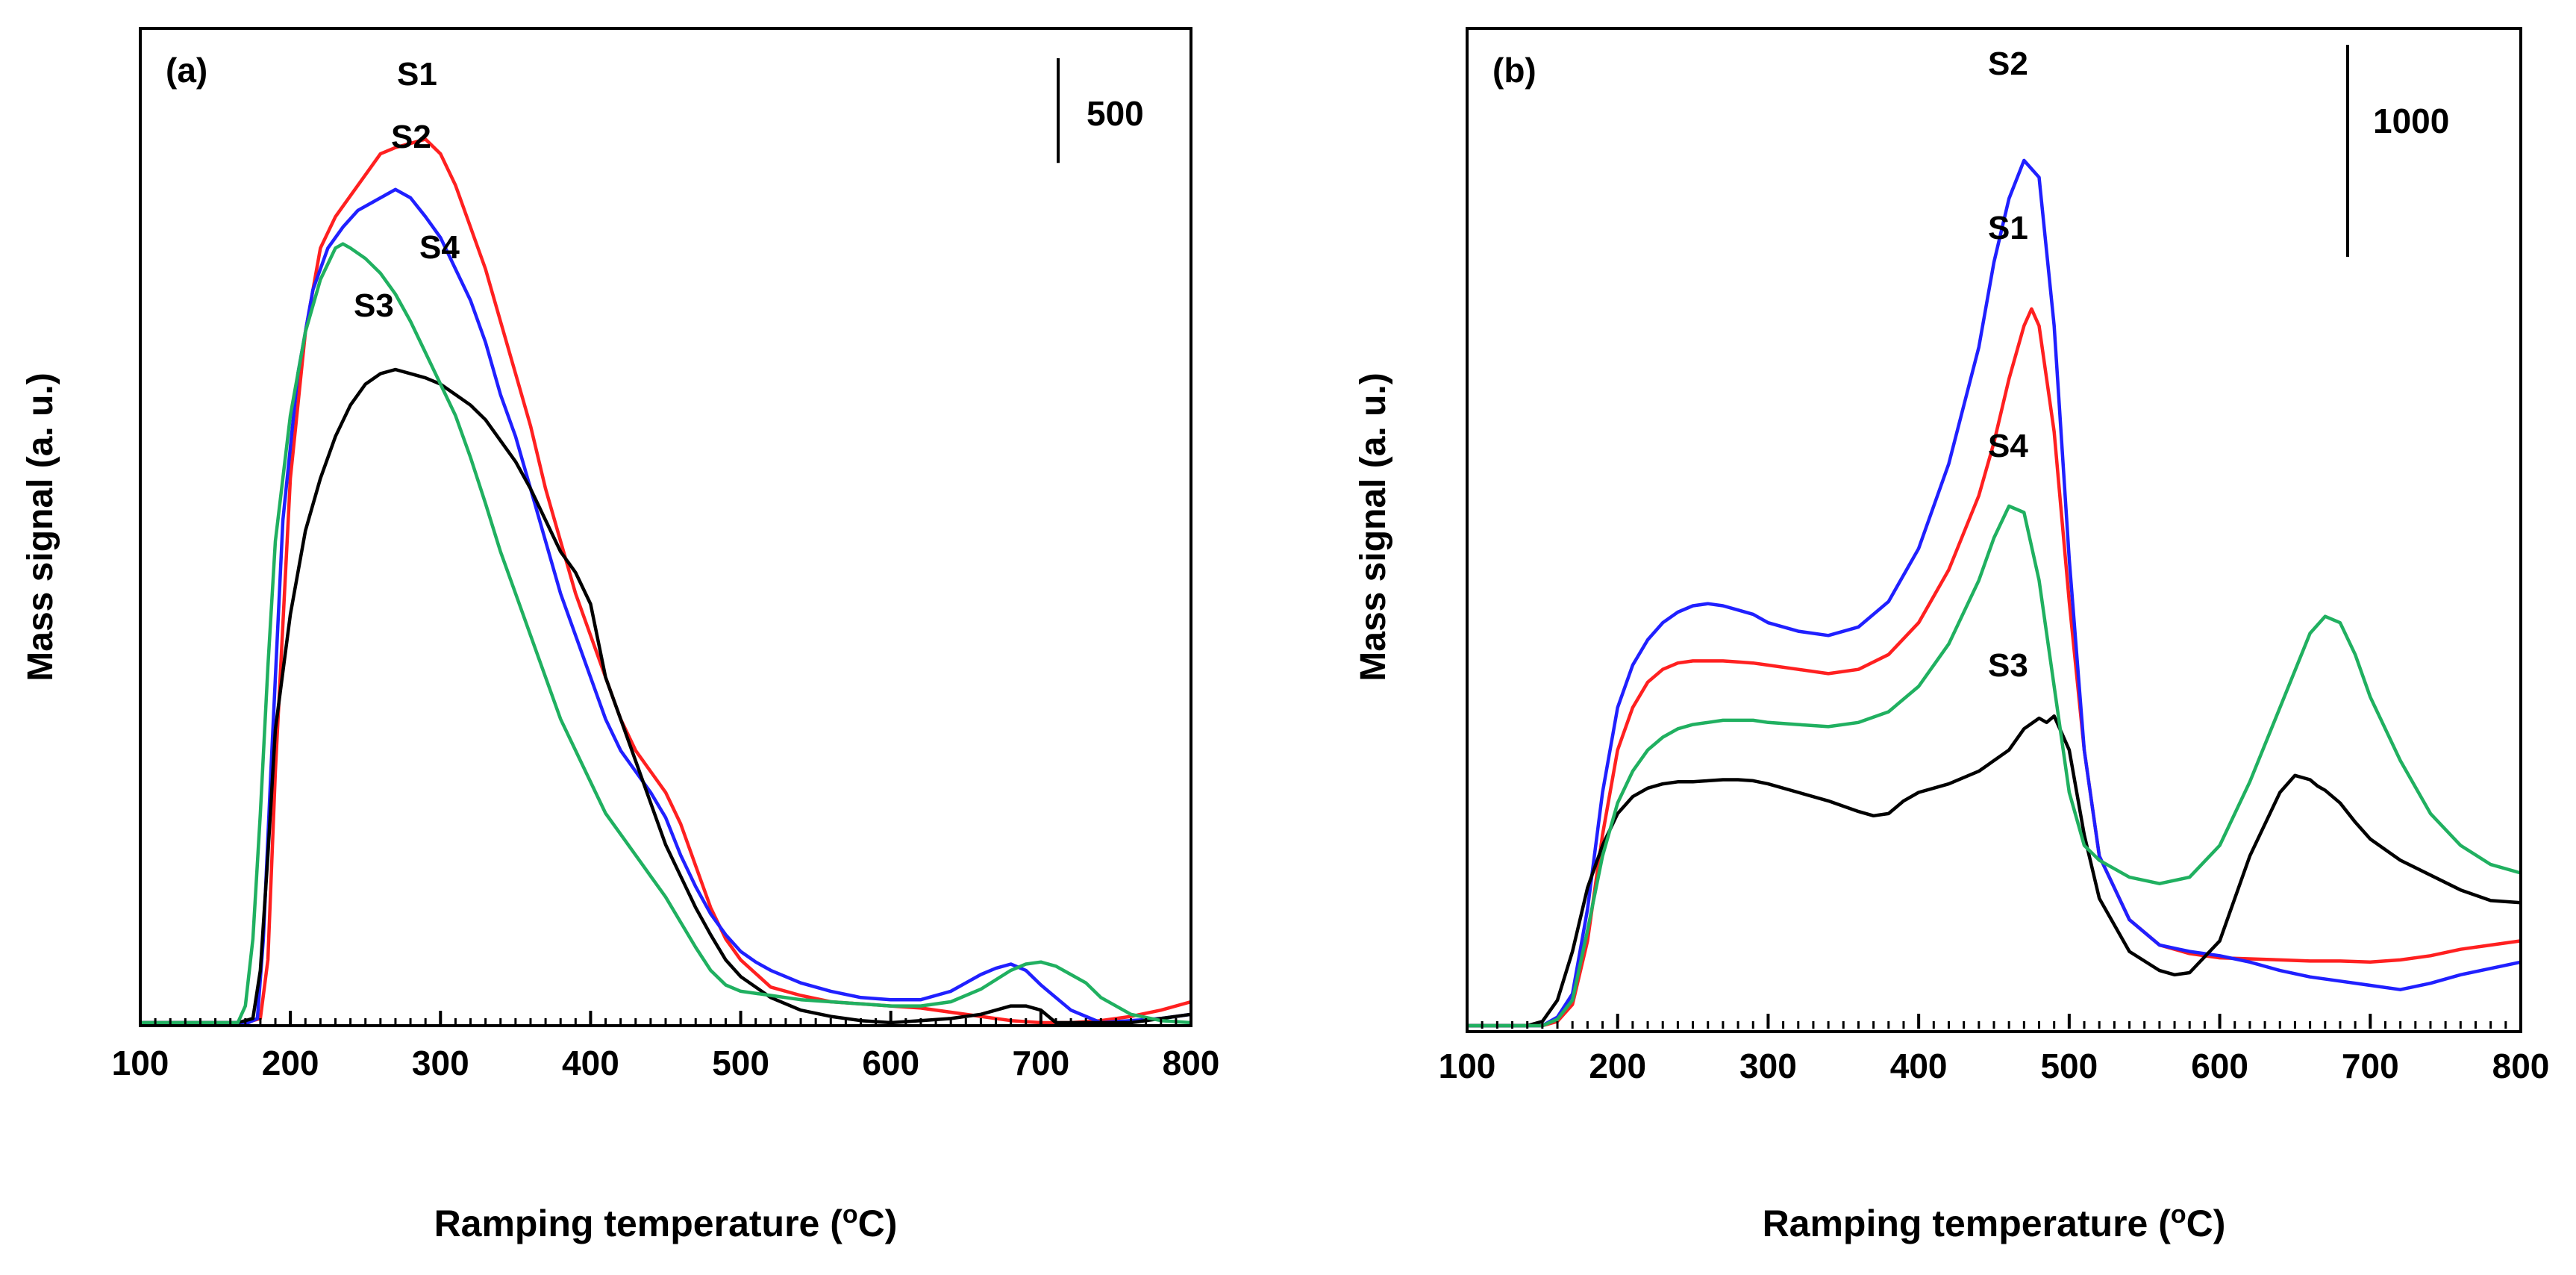 Image resolution: width=2576 pixels, height=1275 pixels. I want to click on x-tick-label-a: 400, so click(590, 1063).